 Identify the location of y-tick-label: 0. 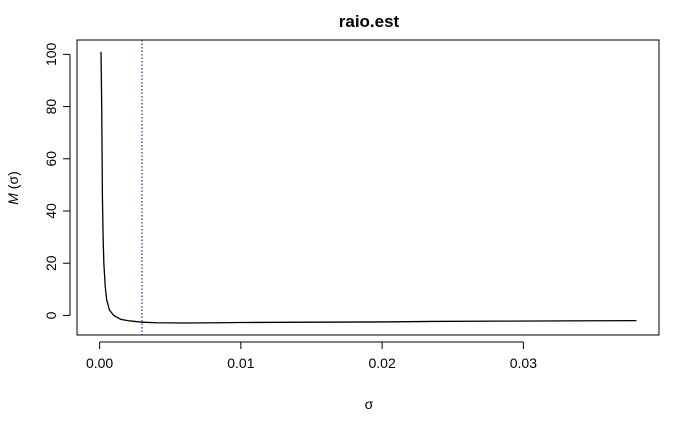
(51, 315).